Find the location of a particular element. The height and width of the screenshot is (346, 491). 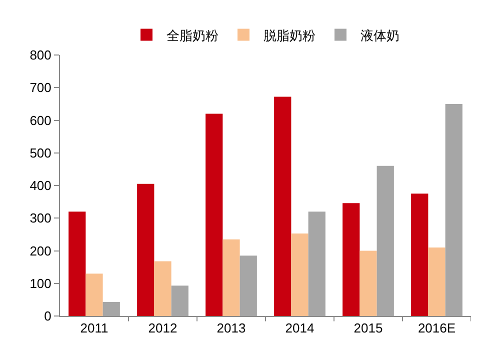

x-tick-label: 2015 is located at coordinates (368, 328).